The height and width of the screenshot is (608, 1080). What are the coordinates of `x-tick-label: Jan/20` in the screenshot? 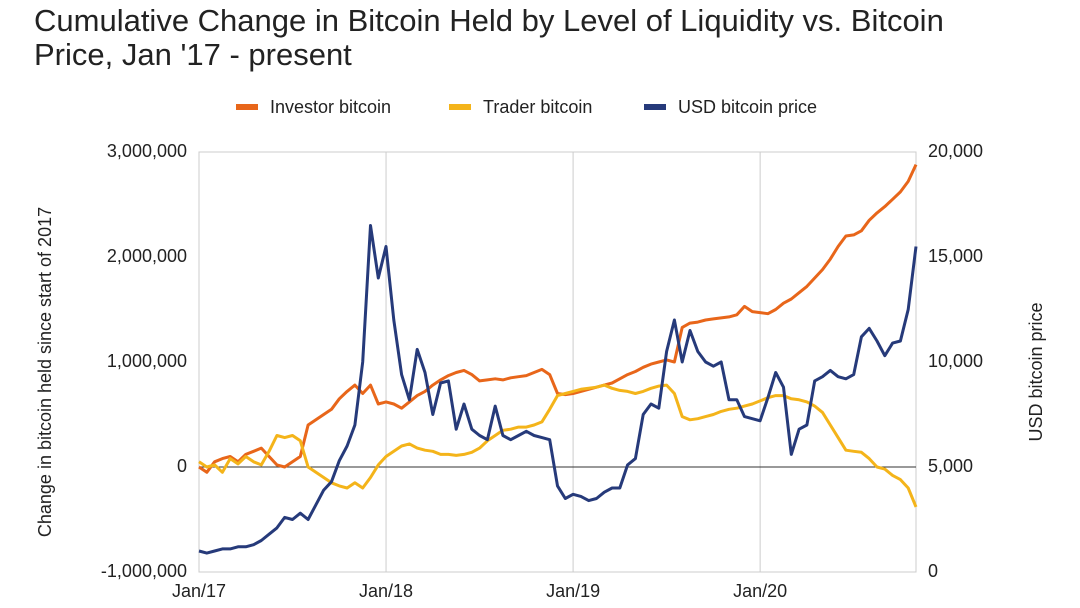 It's located at (760, 591).